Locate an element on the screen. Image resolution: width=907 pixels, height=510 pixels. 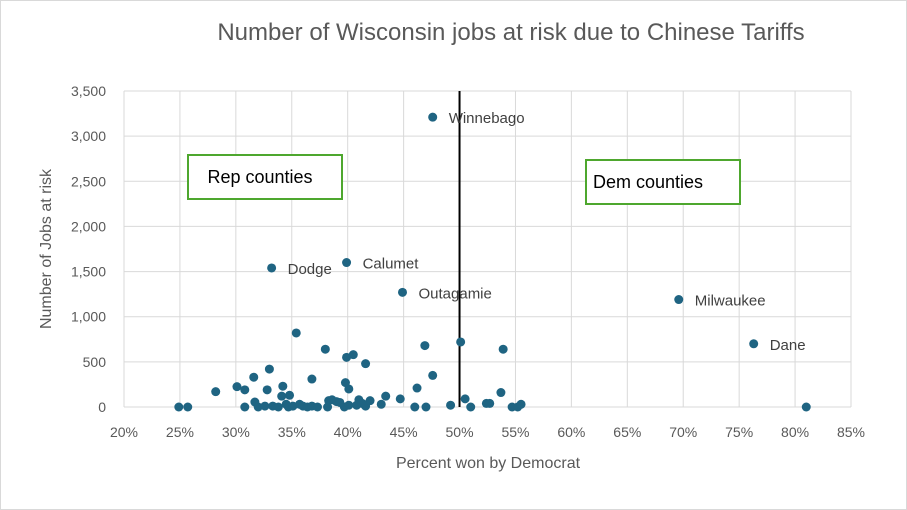
x-tick-label: 80% is located at coordinates (795, 432).